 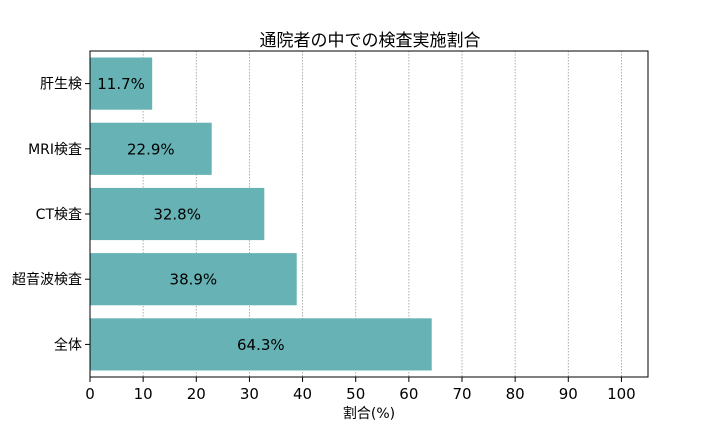 I want to click on x-tick-label: 0, so click(x=90, y=394).